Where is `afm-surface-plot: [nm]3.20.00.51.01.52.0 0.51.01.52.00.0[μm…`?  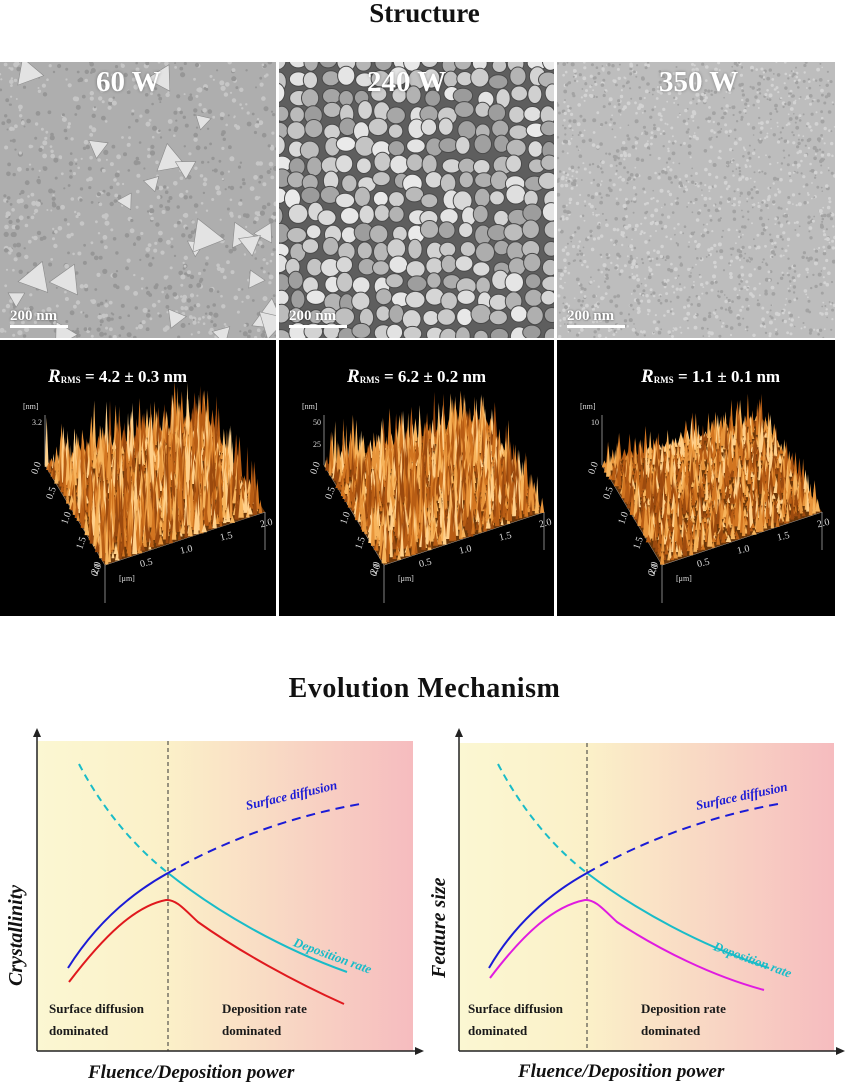
afm-surface-plot: [nm]3.20.00.51.01.52.0 0.51.01.52.00.0[μm… is located at coordinates (148, 492).